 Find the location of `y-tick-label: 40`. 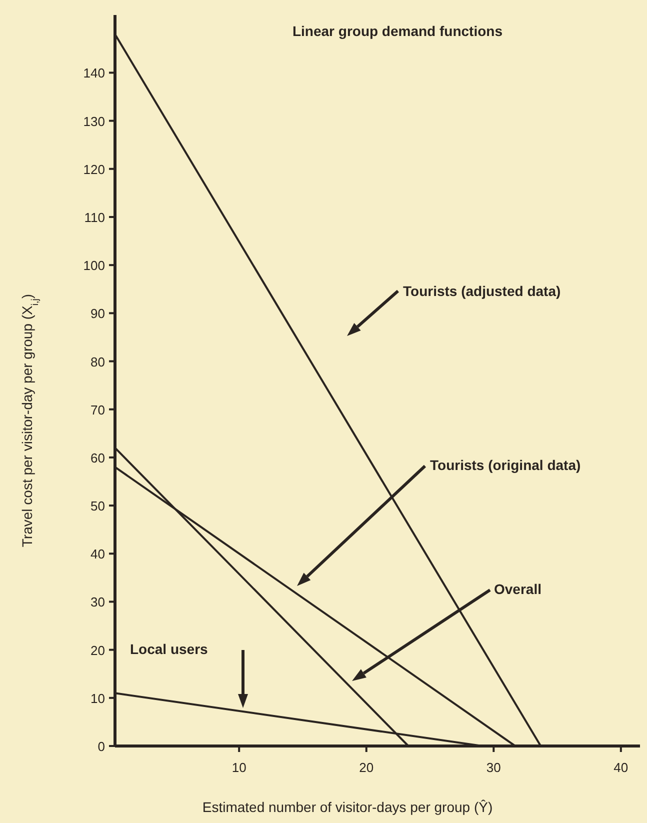

y-tick-label: 40 is located at coordinates (97, 554).